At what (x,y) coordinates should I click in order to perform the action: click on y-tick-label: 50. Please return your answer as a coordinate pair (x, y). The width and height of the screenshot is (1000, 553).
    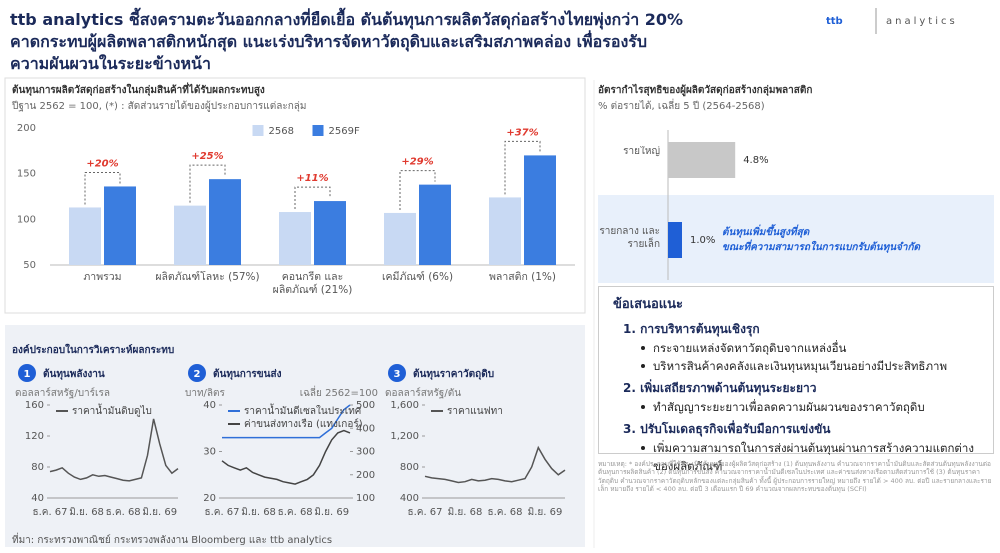
    Looking at the image, I should click on (29, 265).